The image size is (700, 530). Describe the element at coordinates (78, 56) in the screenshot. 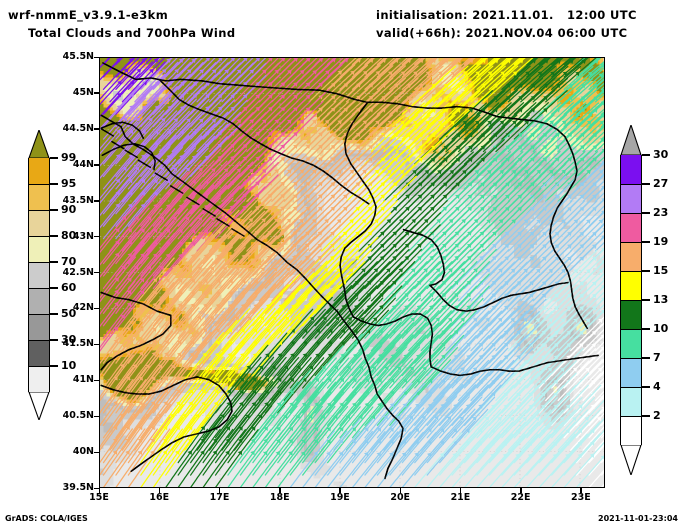

I see `lat-tick-label: 45.5N` at that location.